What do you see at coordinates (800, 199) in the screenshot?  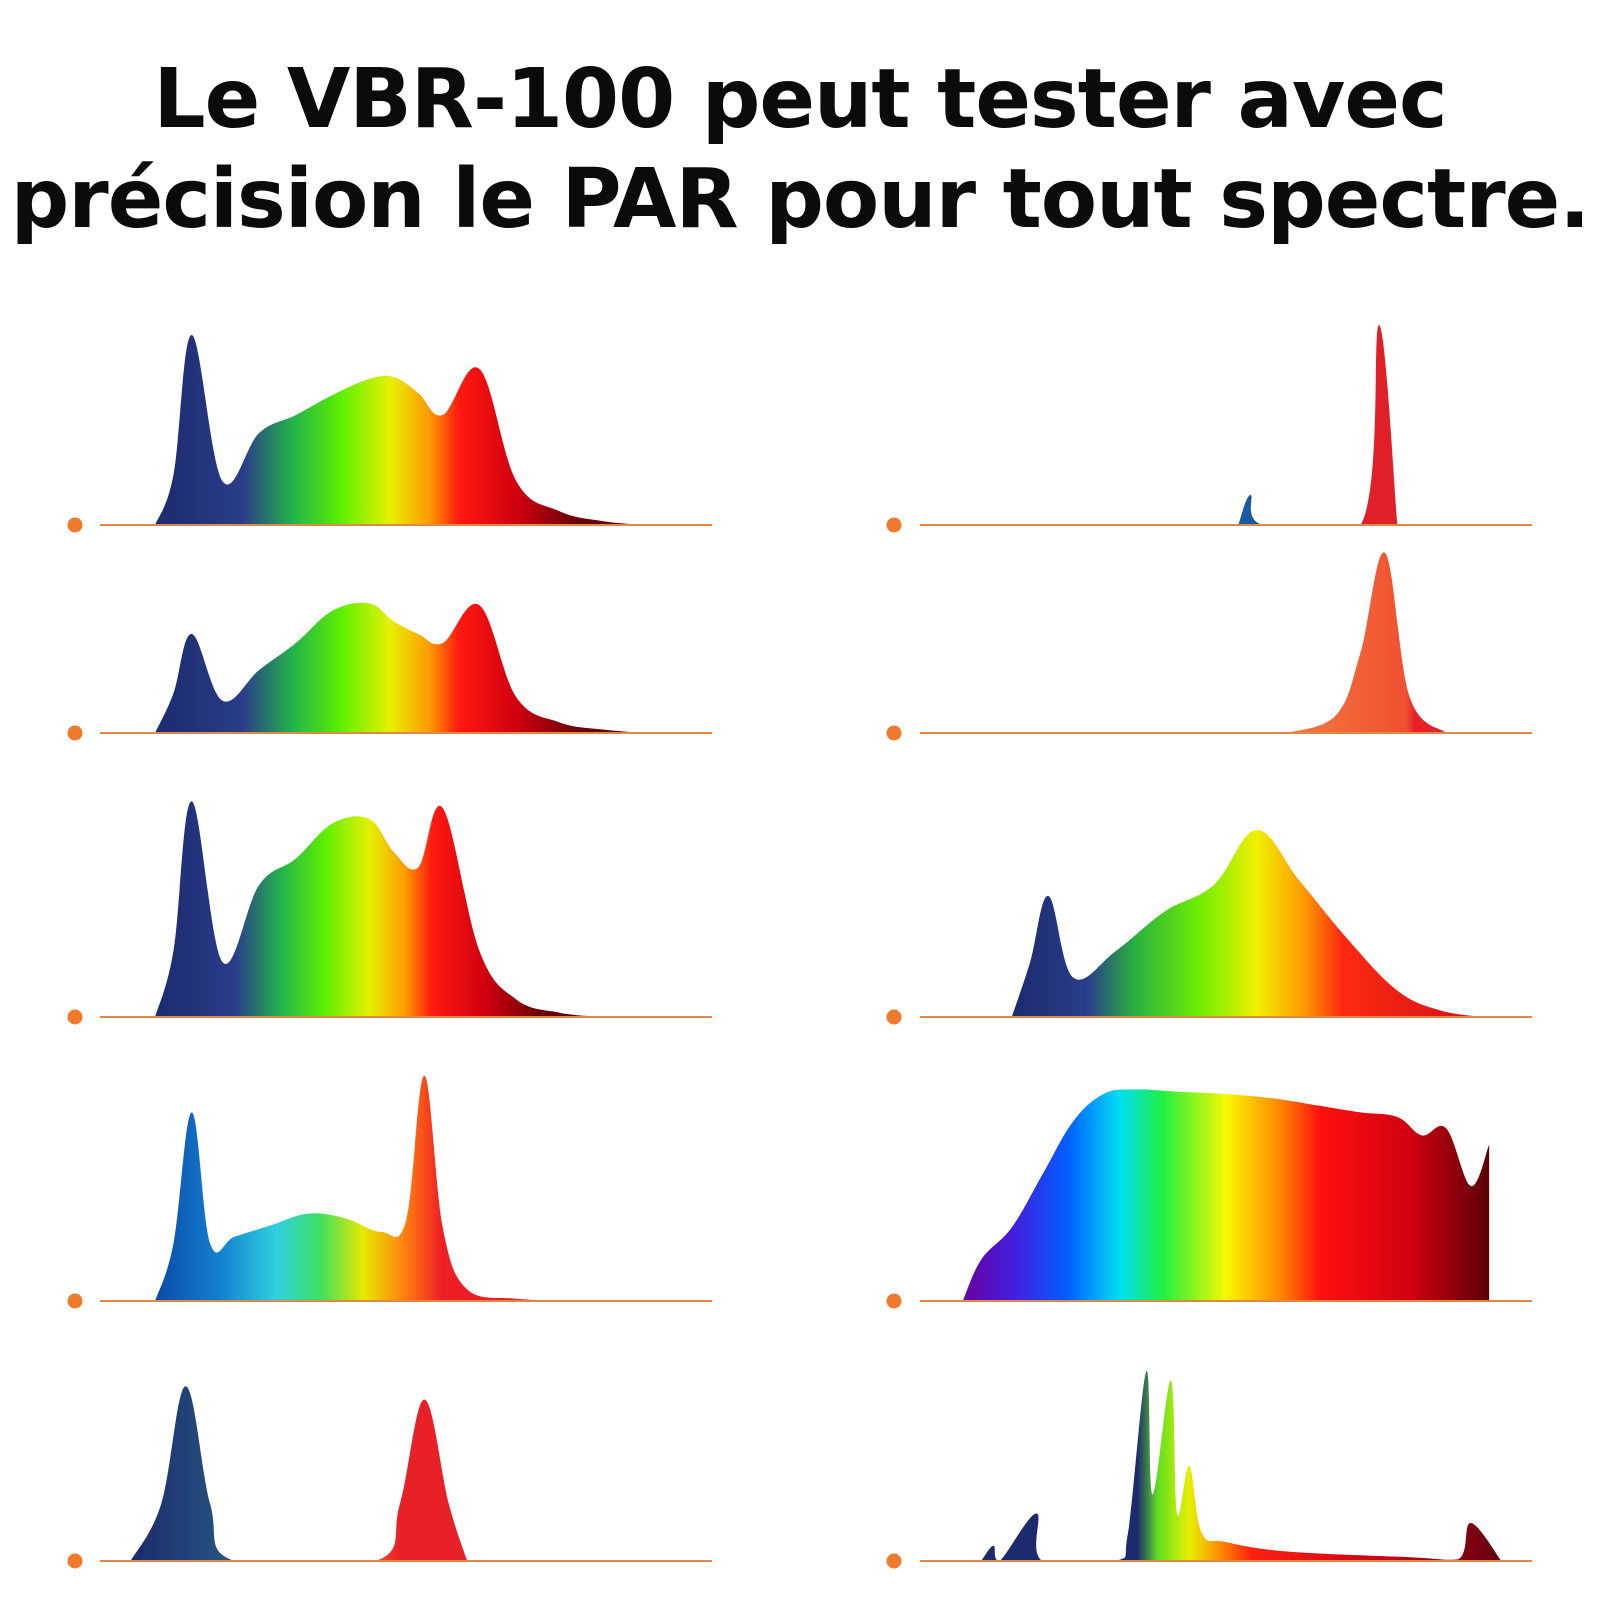 I see `title-line-2: précision le PAR pour tout spectre.` at bounding box center [800, 199].